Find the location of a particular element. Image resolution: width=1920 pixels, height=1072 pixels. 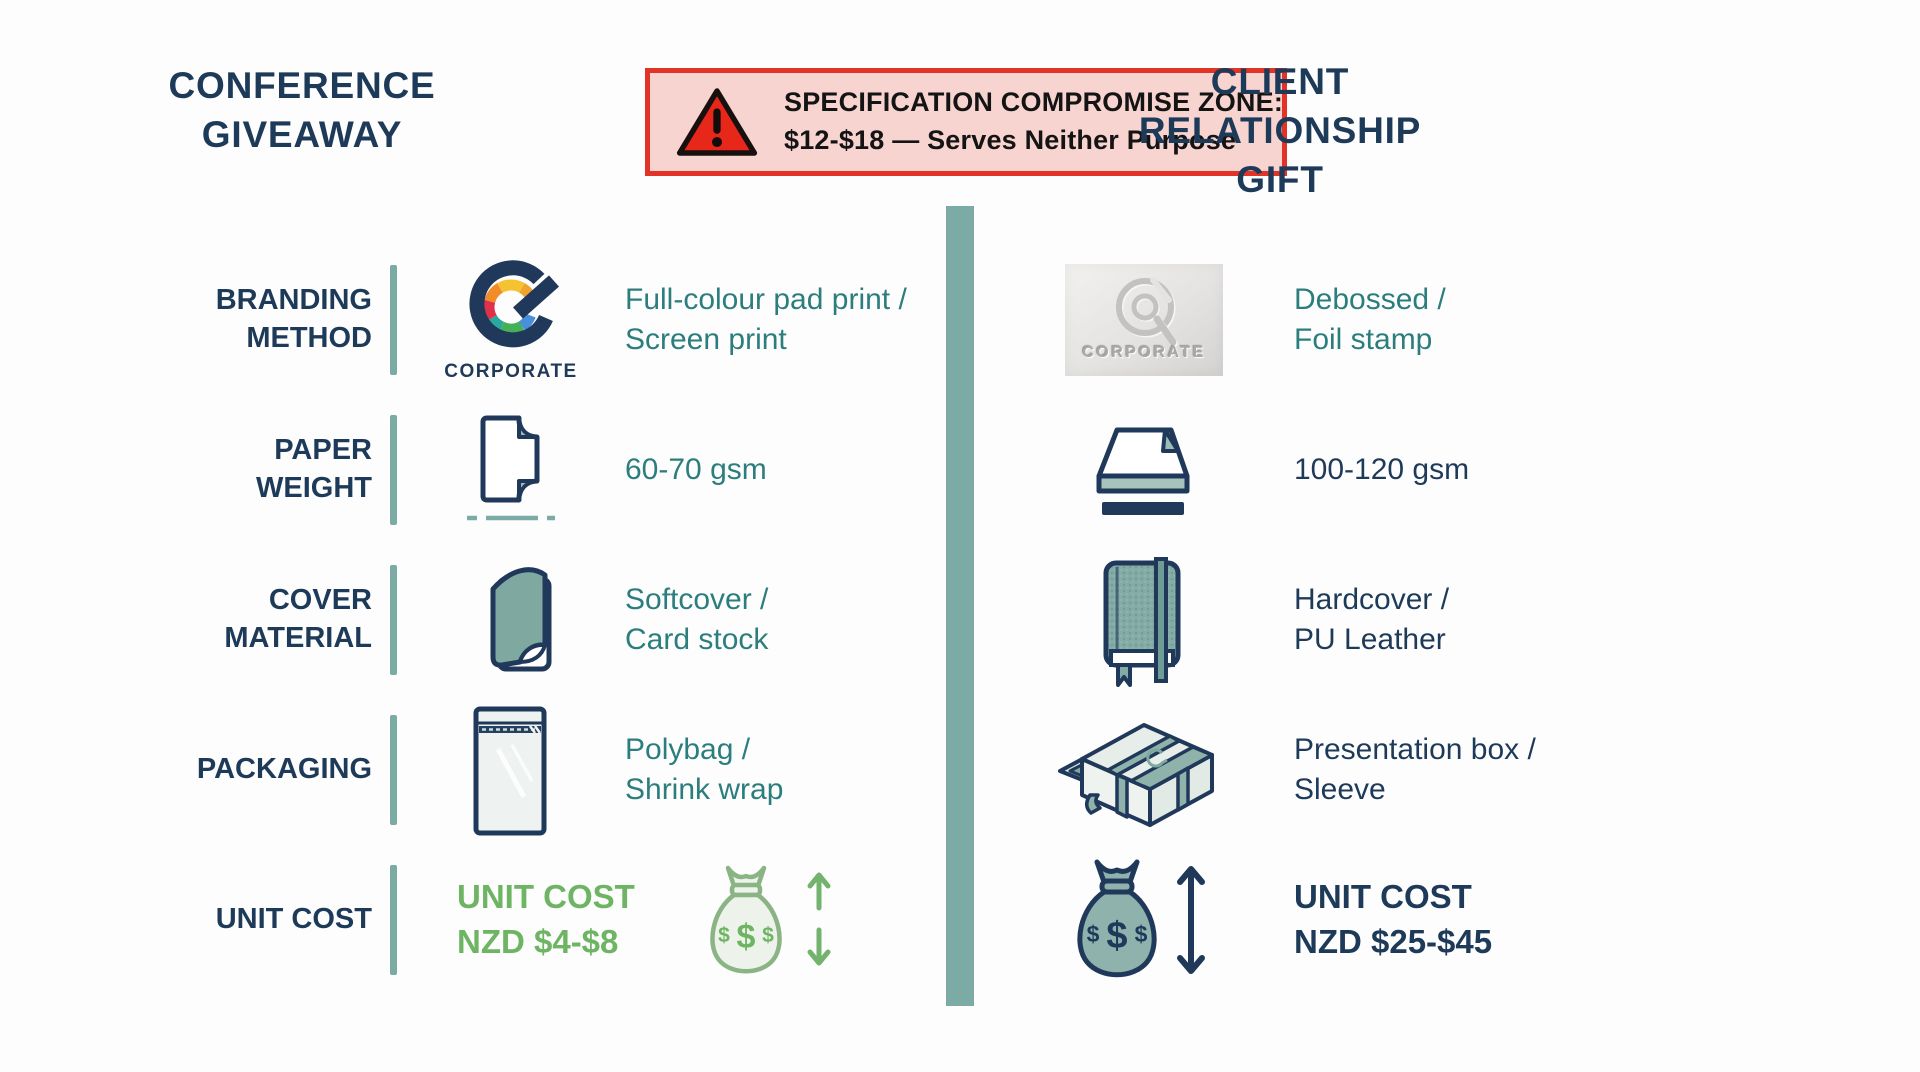

value-line: Card stock is located at coordinates (697, 639).